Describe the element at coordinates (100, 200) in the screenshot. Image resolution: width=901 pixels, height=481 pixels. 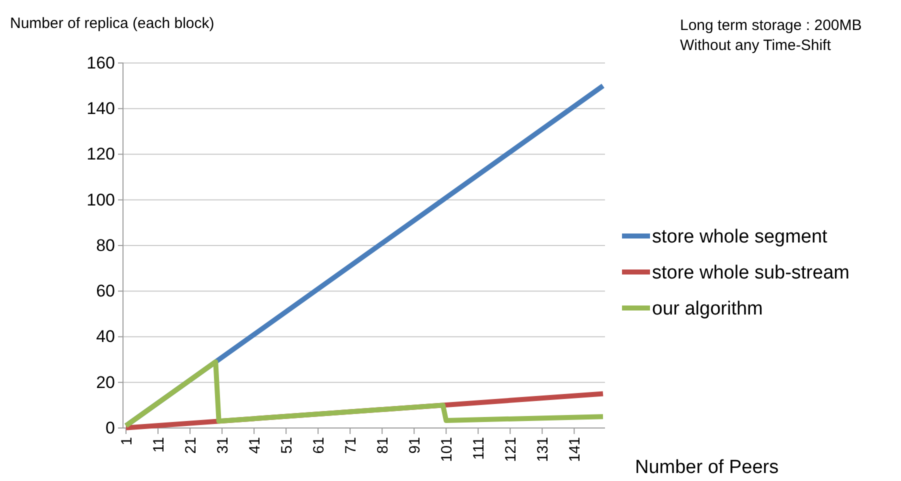
I see `y-tick-label: 100` at that location.